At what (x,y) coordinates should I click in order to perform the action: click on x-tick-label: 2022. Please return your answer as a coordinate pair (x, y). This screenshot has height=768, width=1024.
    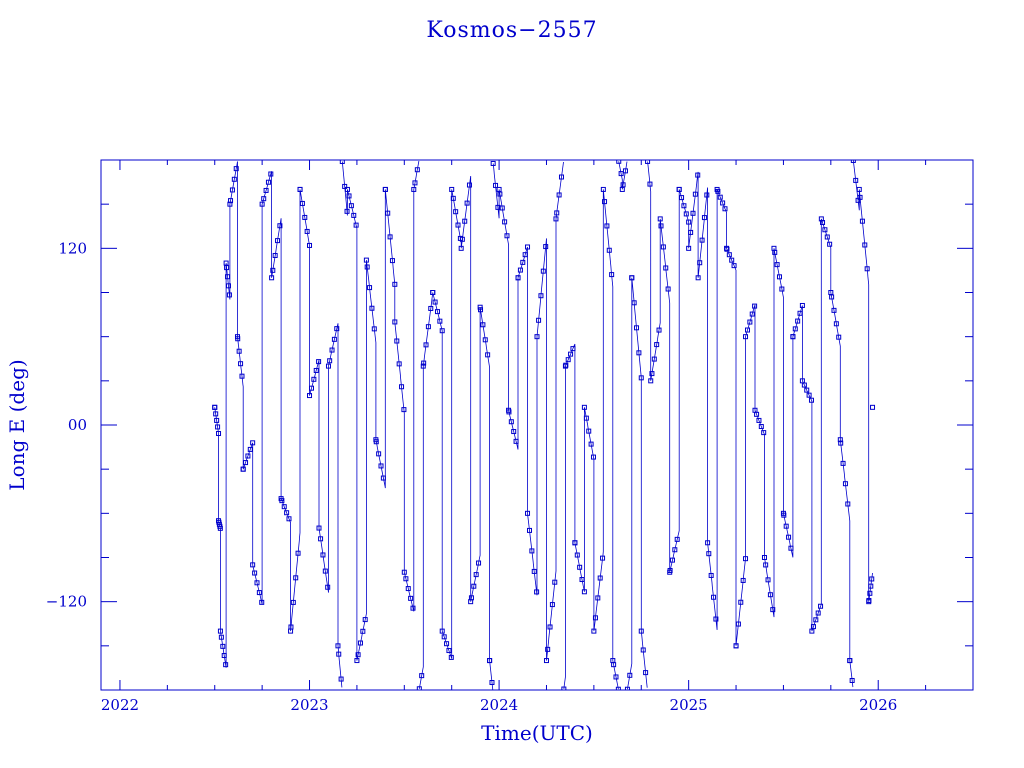
    Looking at the image, I should click on (120, 705).